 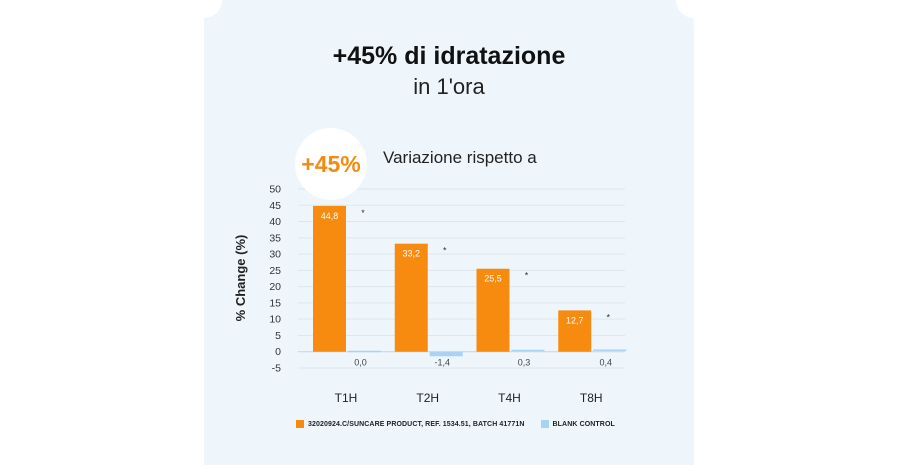 What do you see at coordinates (240, 278) in the screenshot?
I see `y-axis-label: % Change (%)` at bounding box center [240, 278].